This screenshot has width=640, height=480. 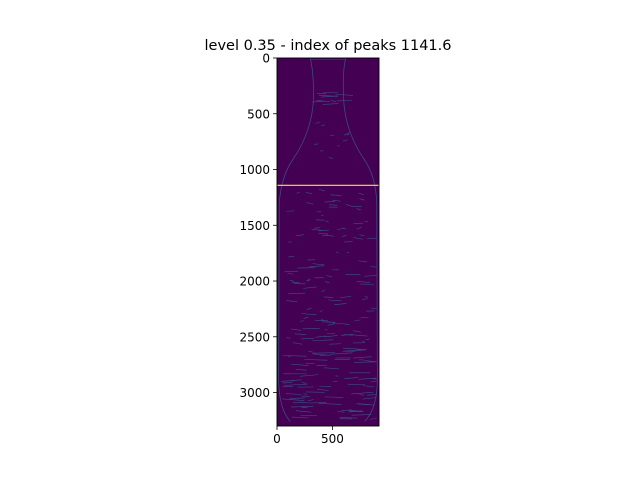 I want to click on x-tick-label: 0, so click(x=277, y=439).